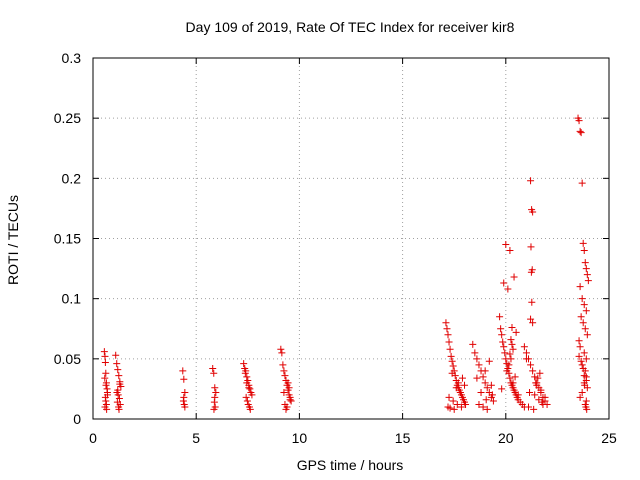 The width and height of the screenshot is (640, 480). Describe the element at coordinates (403, 438) in the screenshot. I see `x-tick-label: 15` at that location.